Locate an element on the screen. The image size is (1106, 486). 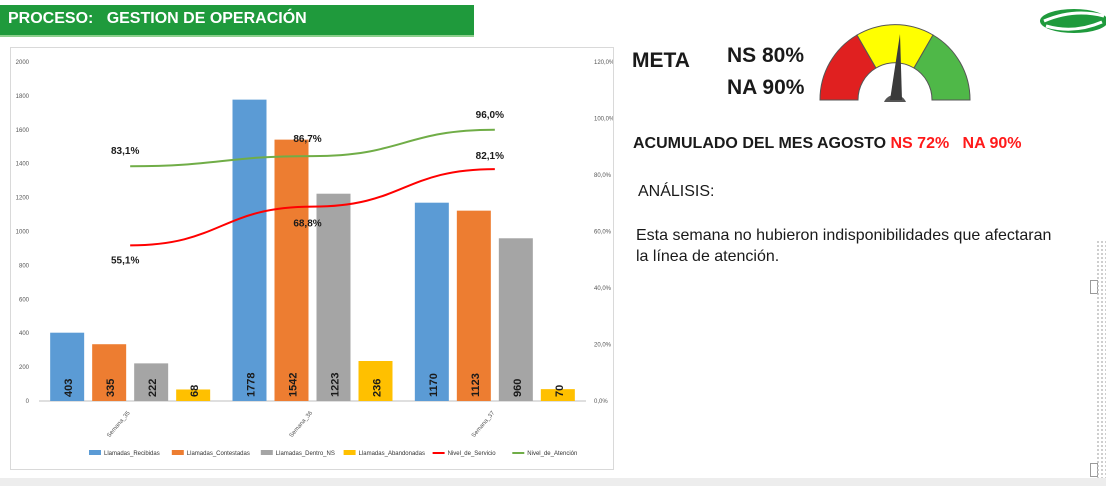
y-right-tick-label: 100,0% is located at coordinates (603, 120).